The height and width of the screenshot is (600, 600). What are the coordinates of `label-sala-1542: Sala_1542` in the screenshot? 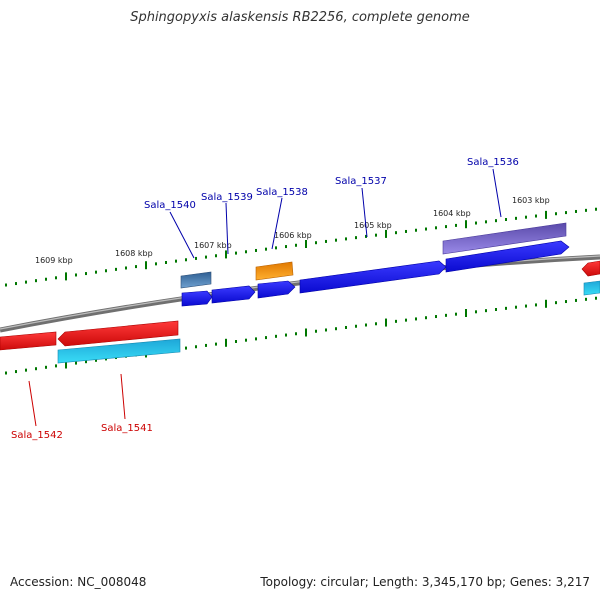 It's located at (37, 435).